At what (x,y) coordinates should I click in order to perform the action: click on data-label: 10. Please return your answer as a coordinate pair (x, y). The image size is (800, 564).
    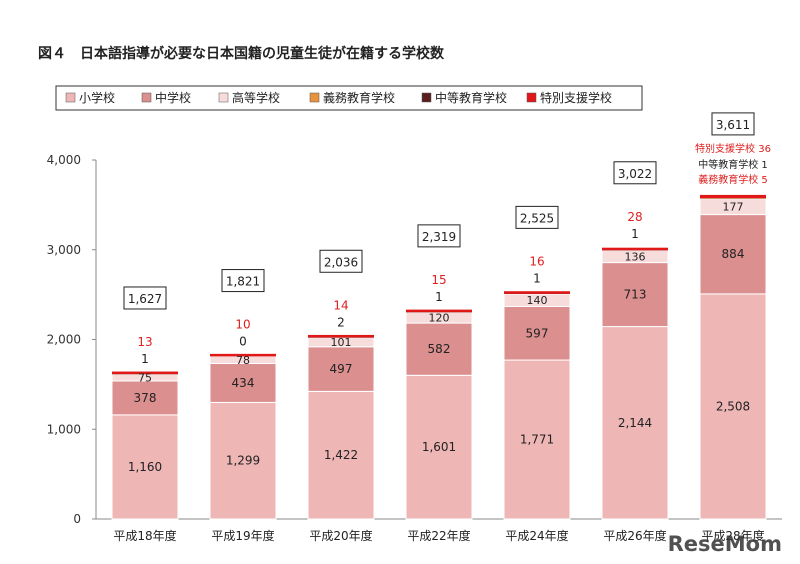
    Looking at the image, I should click on (242, 325).